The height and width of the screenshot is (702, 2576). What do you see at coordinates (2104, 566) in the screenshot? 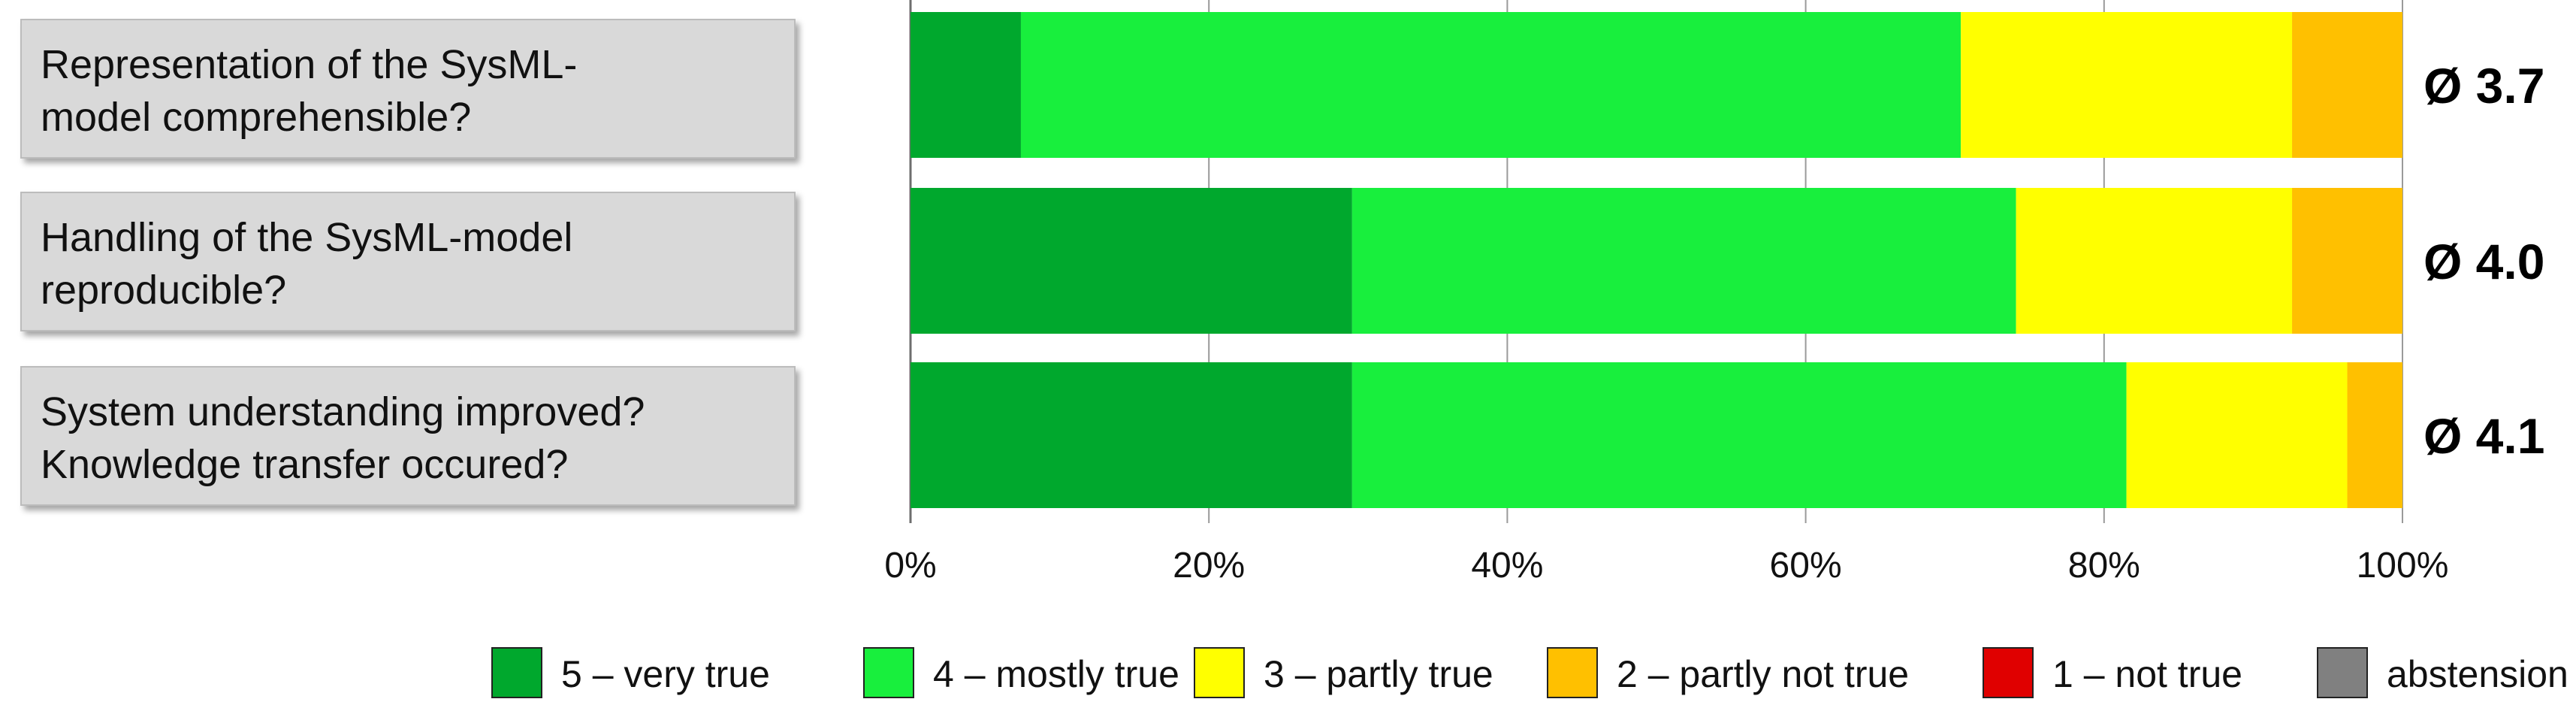
I see `x-tick-label: 80%` at bounding box center [2104, 566].